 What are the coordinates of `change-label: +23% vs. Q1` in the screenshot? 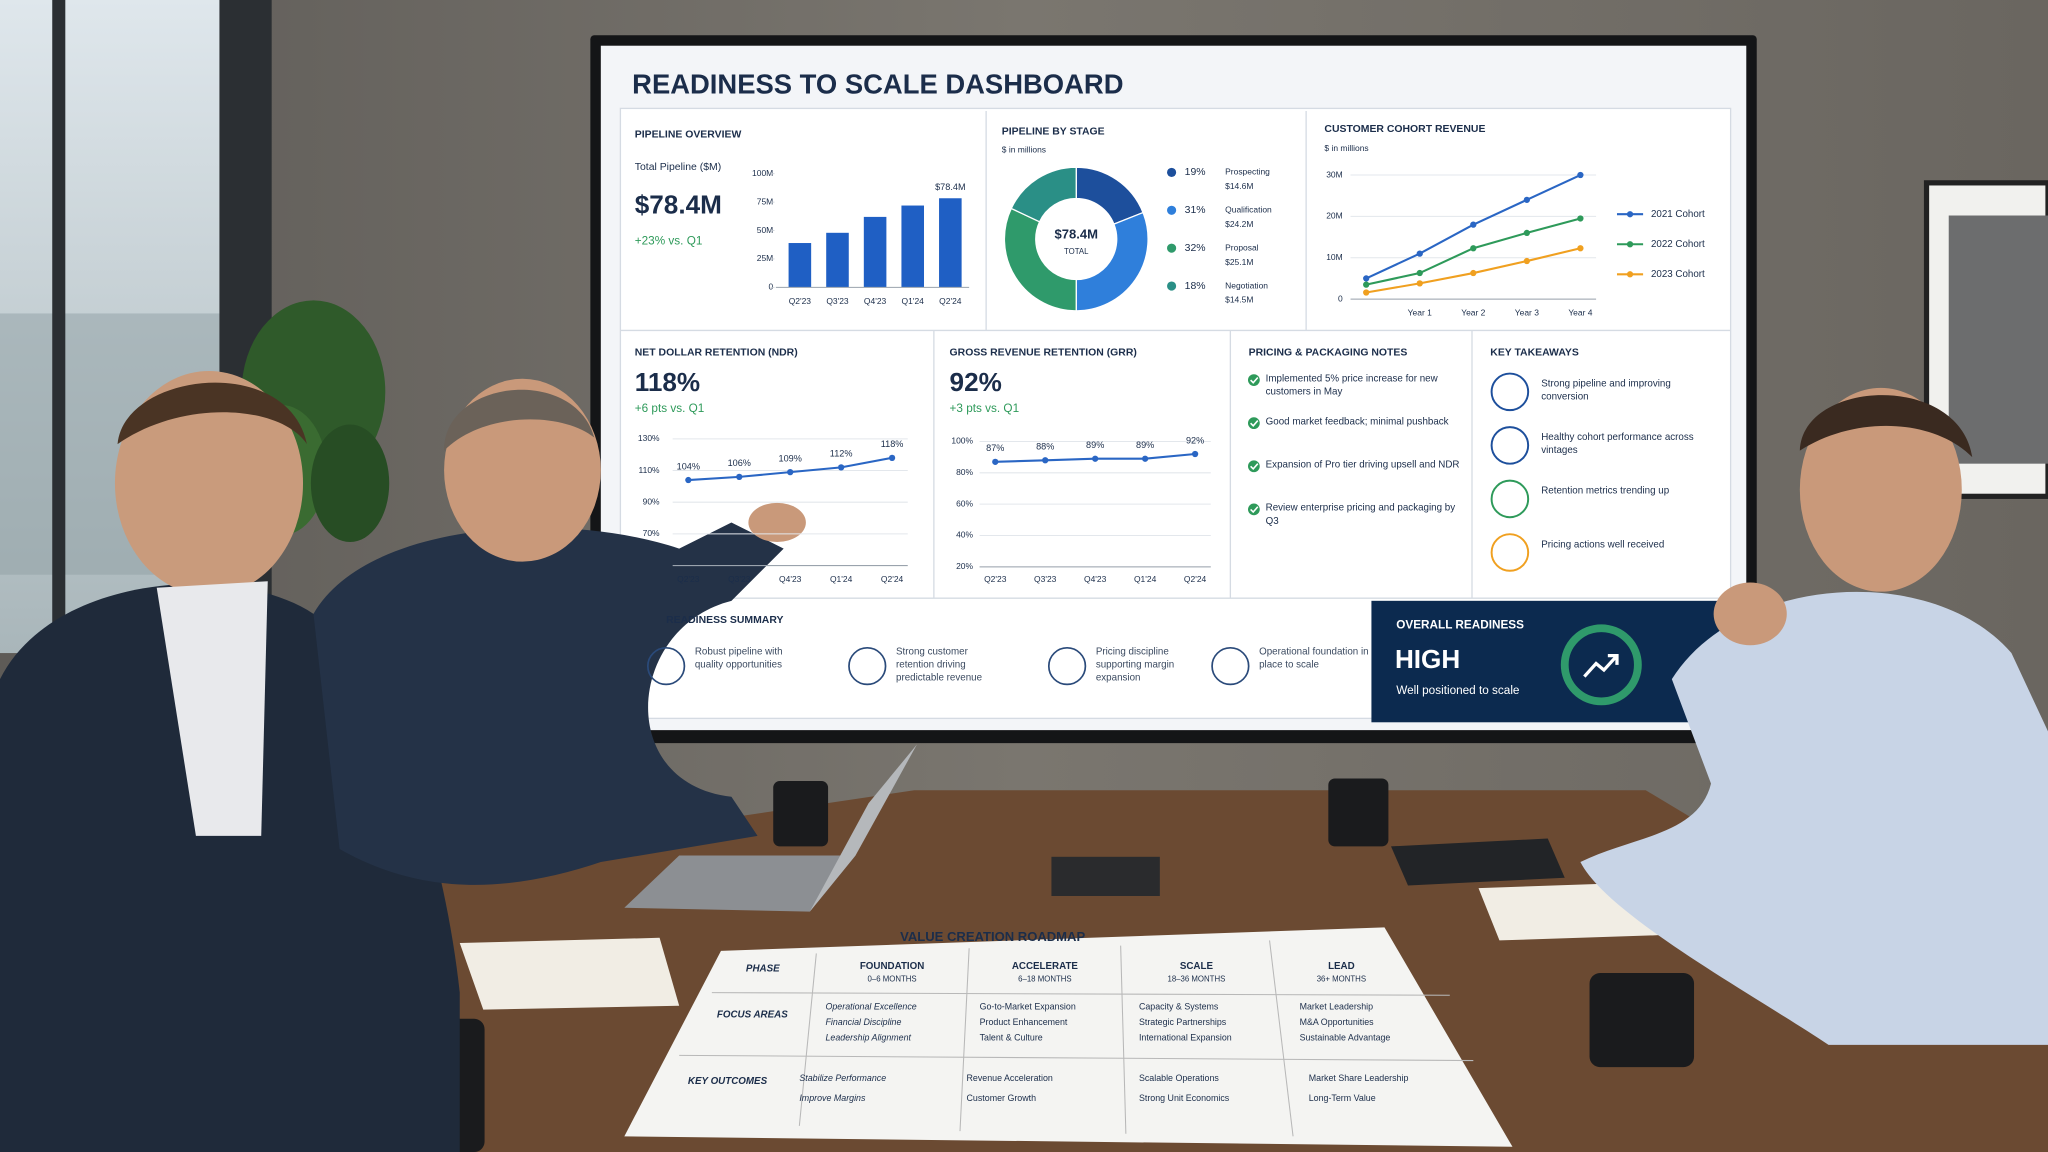 It's located at (669, 241).